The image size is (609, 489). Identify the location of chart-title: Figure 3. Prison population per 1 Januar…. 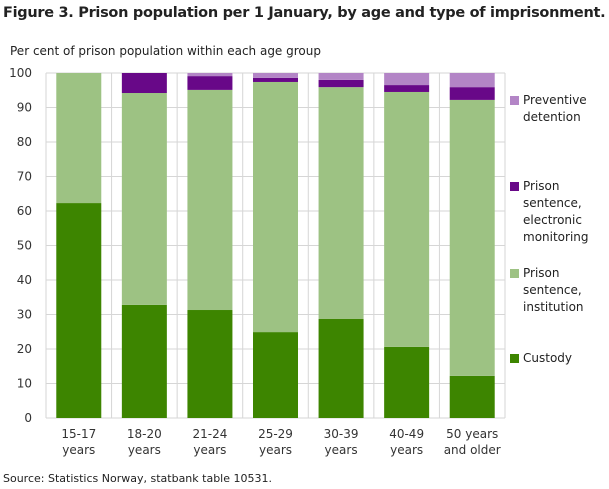
(306, 13).